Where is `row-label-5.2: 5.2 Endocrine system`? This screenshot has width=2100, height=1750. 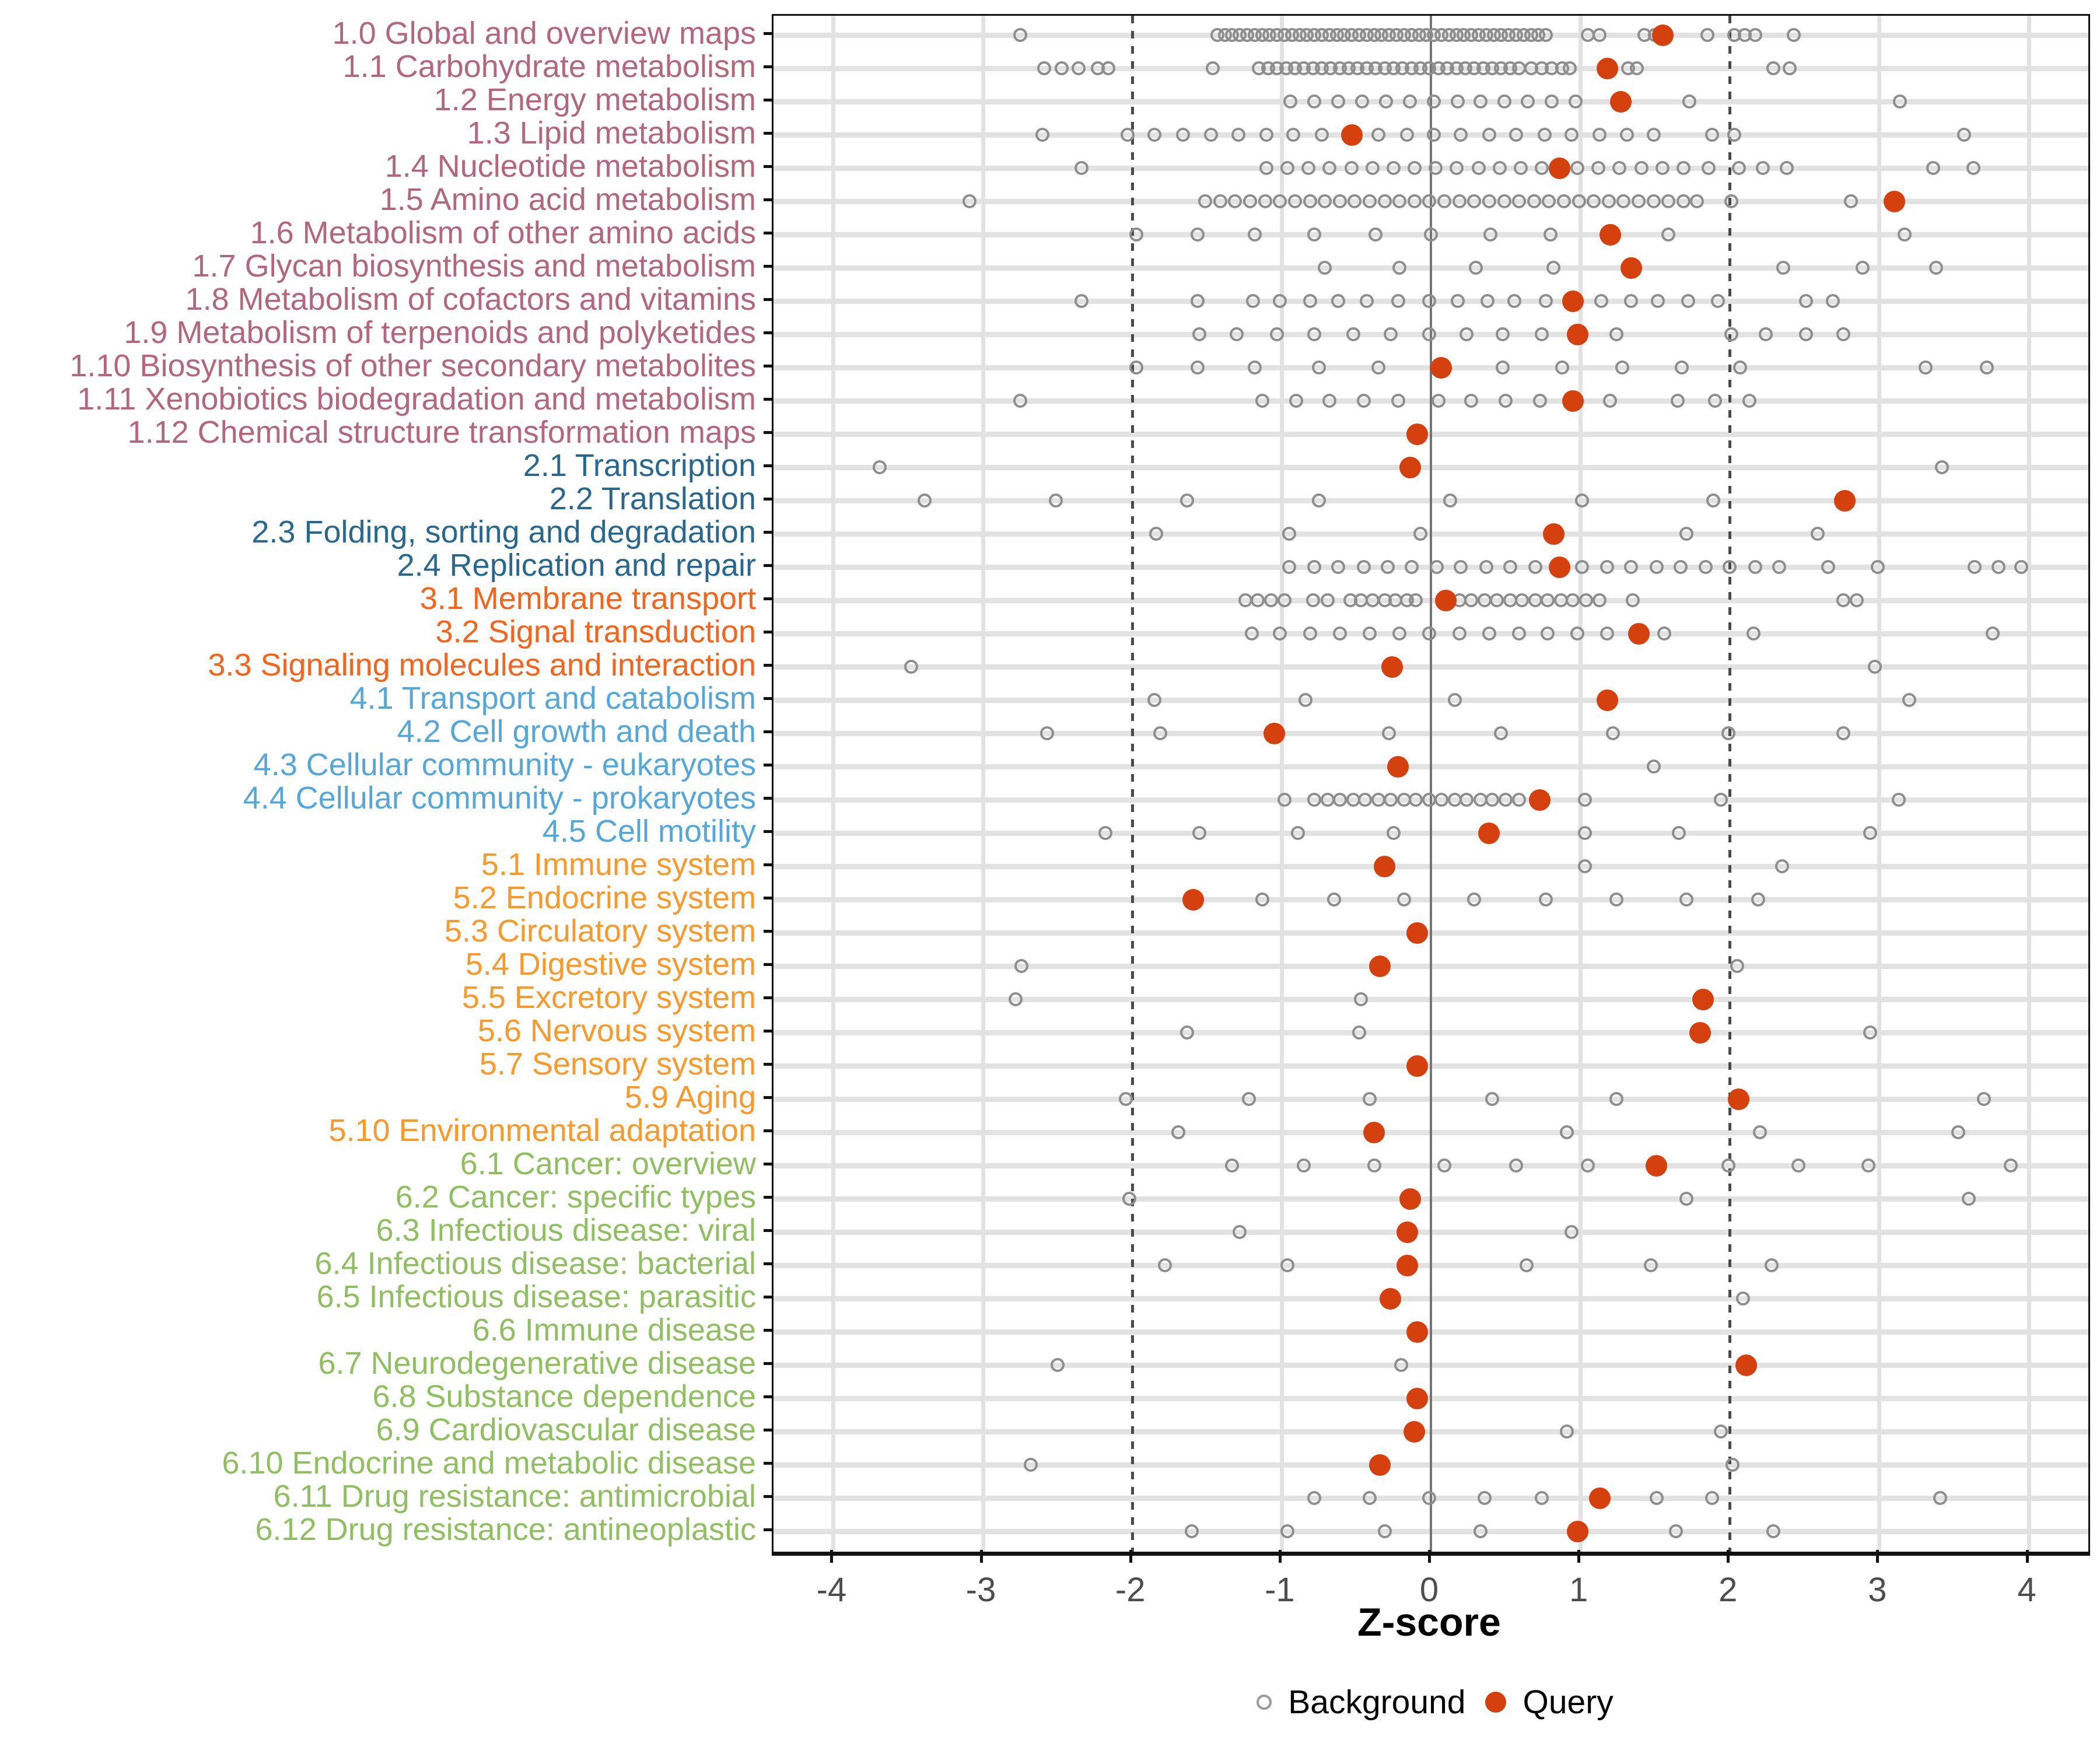
row-label-5.2: 5.2 Endocrine system is located at coordinates (604, 897).